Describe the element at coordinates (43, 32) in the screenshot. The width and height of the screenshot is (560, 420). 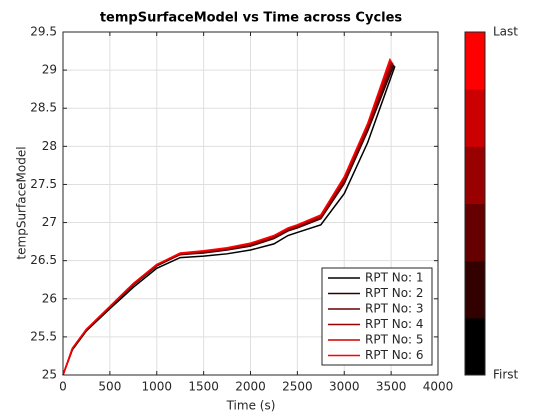
I see `y-tick-label: 29.5` at that location.